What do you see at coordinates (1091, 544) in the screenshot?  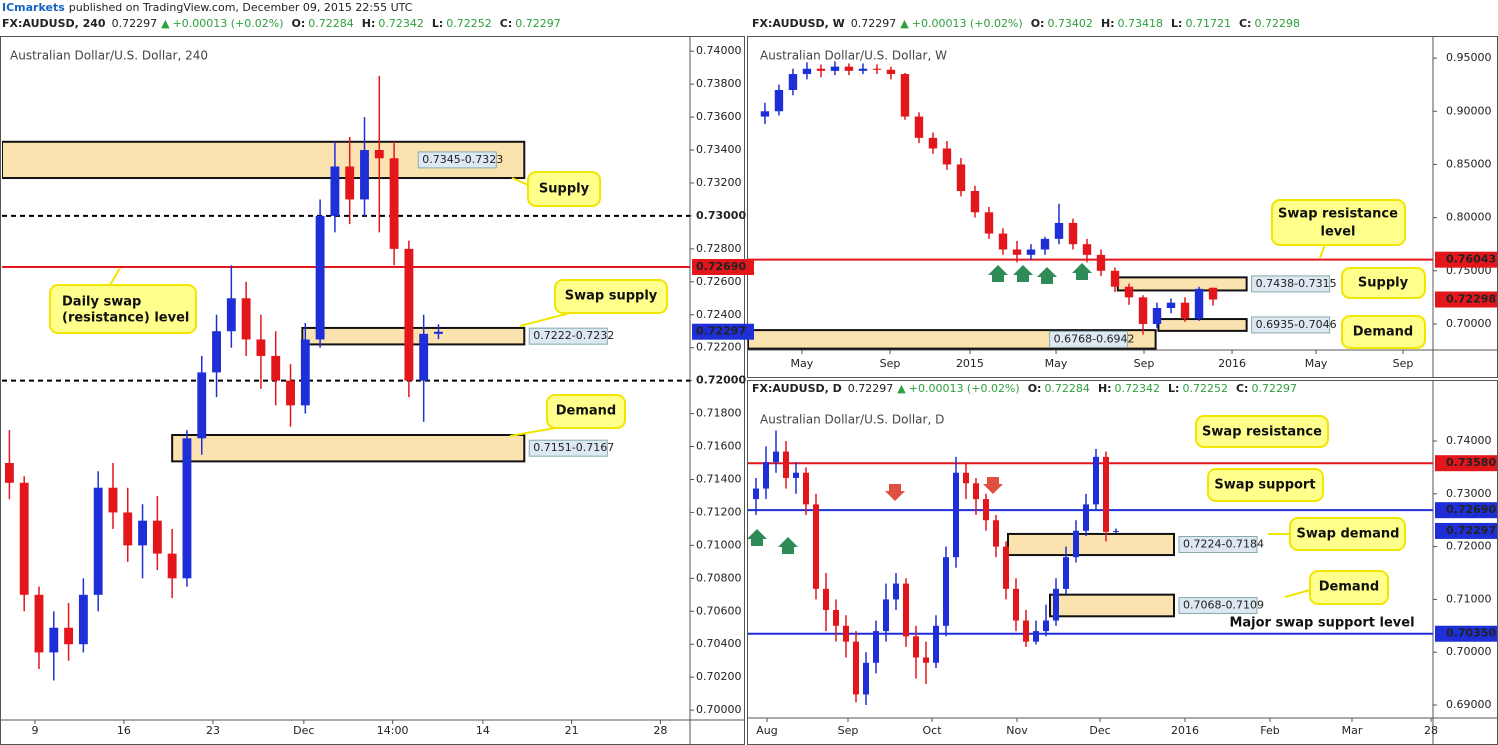 I see `zone` at bounding box center [1091, 544].